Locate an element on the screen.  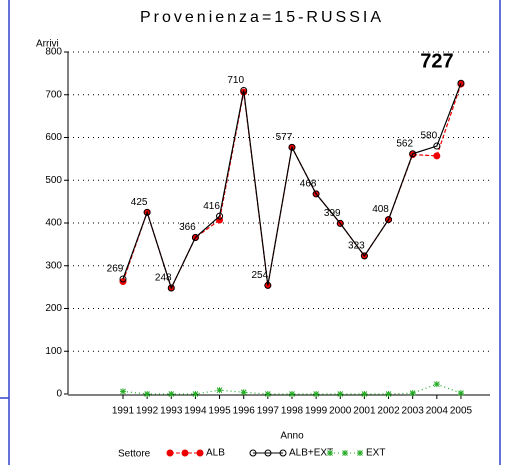
x-tick-label: 1999 is located at coordinates (316, 411).